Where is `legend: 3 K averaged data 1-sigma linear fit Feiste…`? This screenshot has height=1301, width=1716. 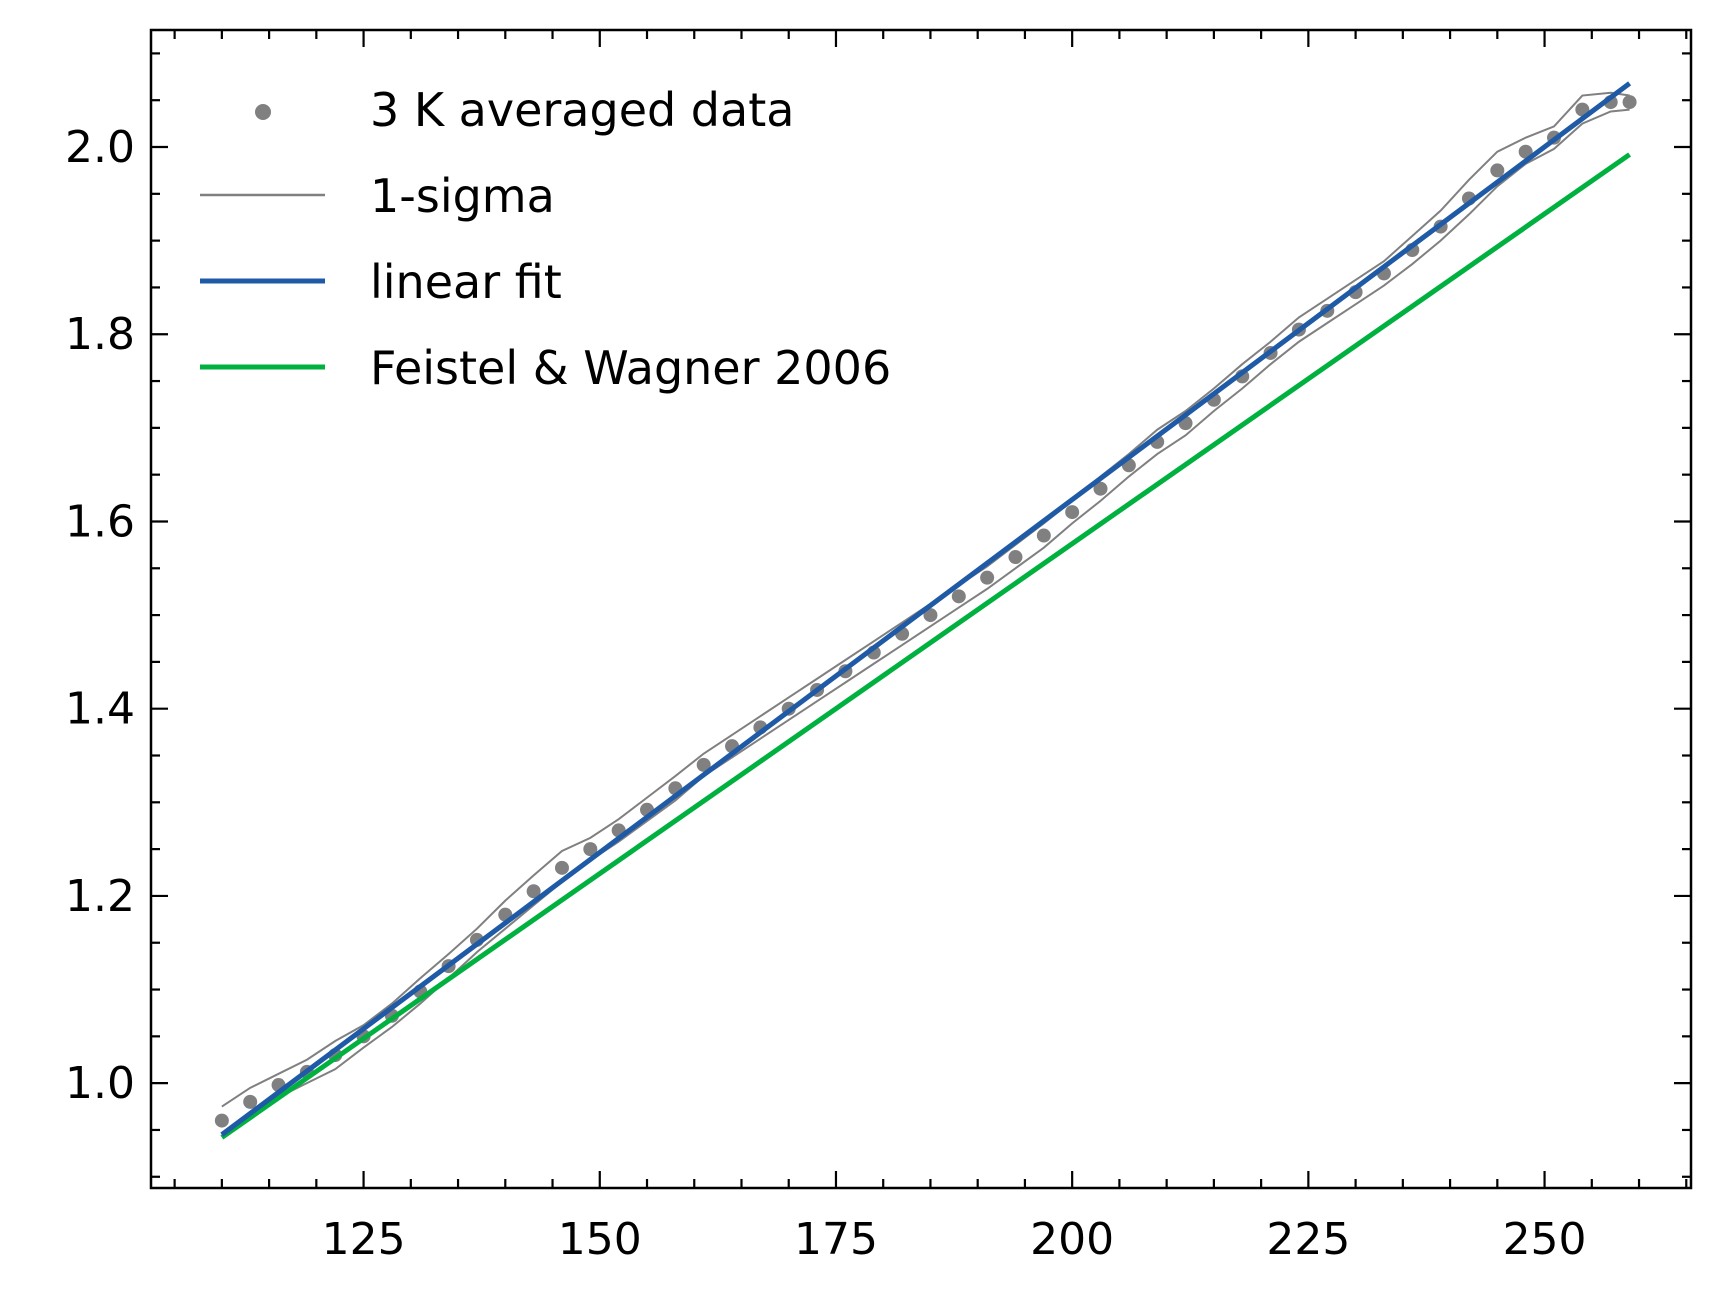 legend: 3 K averaged data 1-sigma linear fit Feiste… is located at coordinates (545, 239).